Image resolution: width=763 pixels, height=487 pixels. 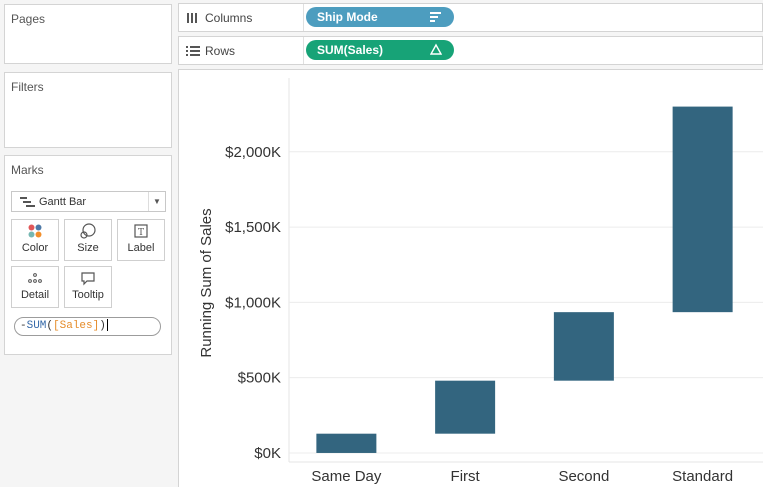 I want to click on columns-shelf-label: Columns, so click(x=241, y=17).